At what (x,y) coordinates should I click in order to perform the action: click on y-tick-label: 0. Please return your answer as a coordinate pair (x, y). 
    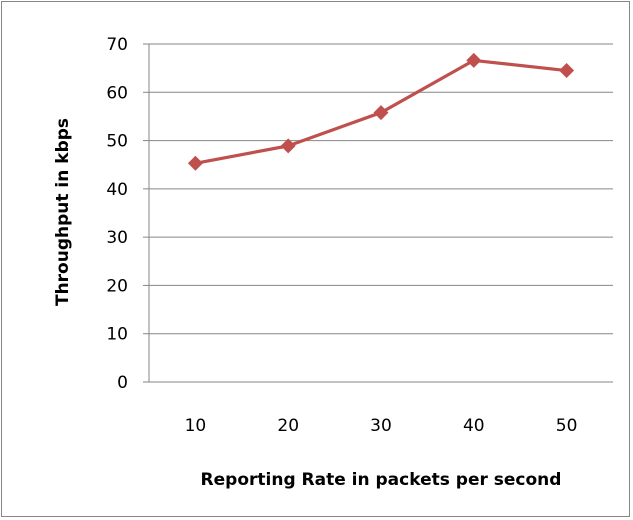
    Looking at the image, I should click on (122, 383).